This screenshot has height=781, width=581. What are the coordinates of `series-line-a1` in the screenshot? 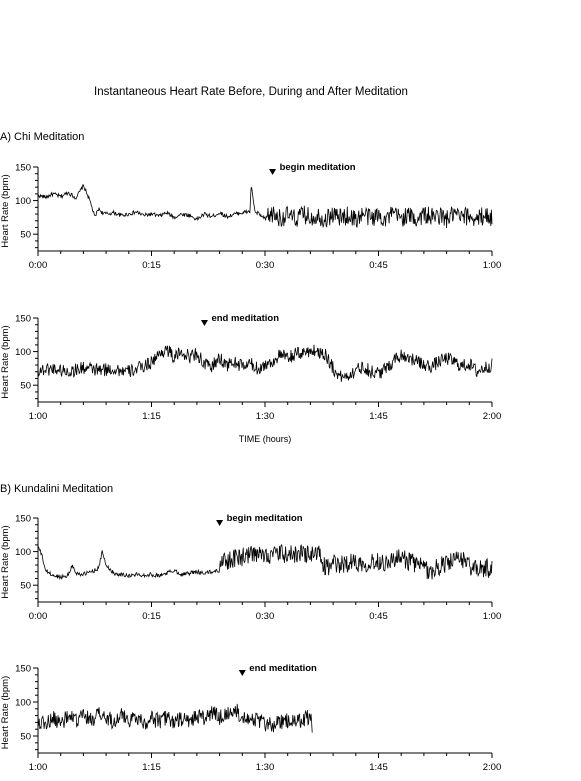 It's located at (265, 206).